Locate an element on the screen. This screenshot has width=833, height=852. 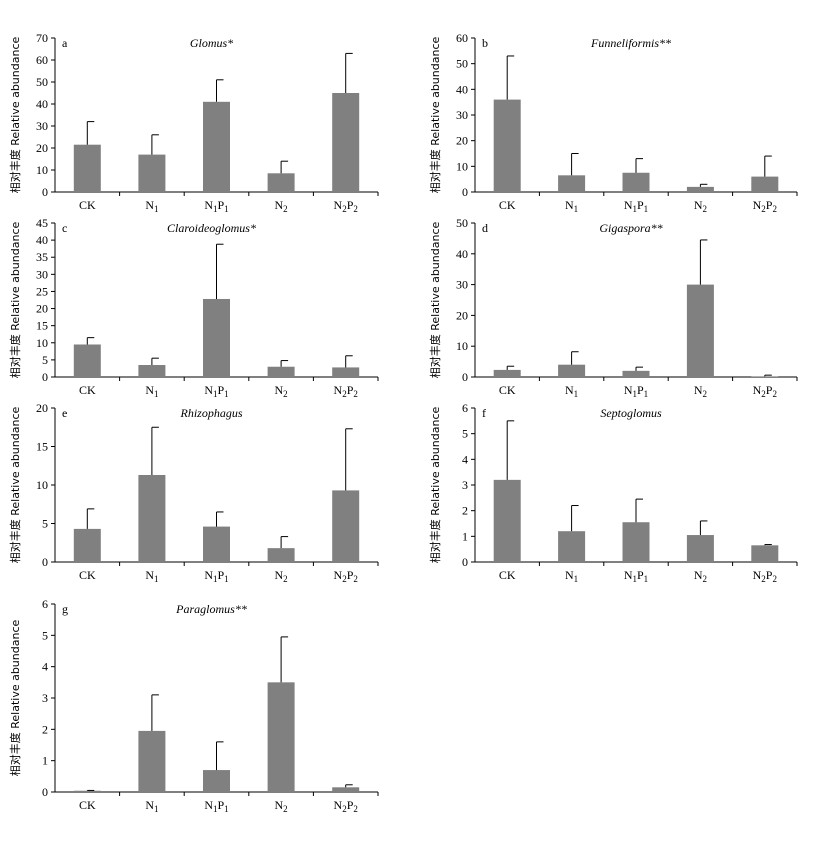
y-tick-label: 20 is located at coordinates (42, 408).